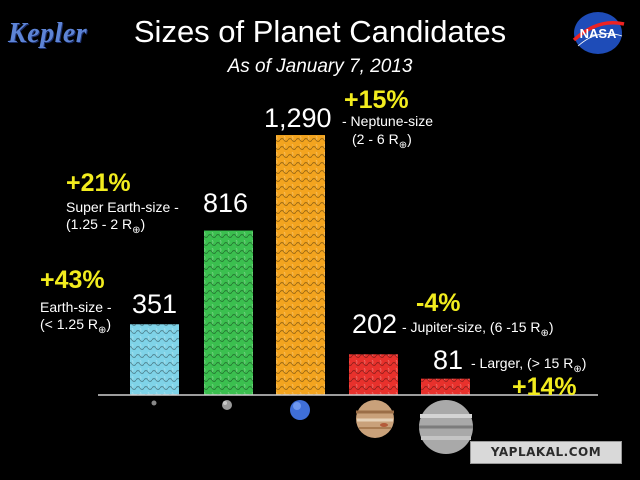 Image resolution: width=640 pixels, height=480 pixels. Describe the element at coordinates (106, 226) in the screenshot. I see `super-earth-range: (1.25 - 2 R⊕)` at that location.